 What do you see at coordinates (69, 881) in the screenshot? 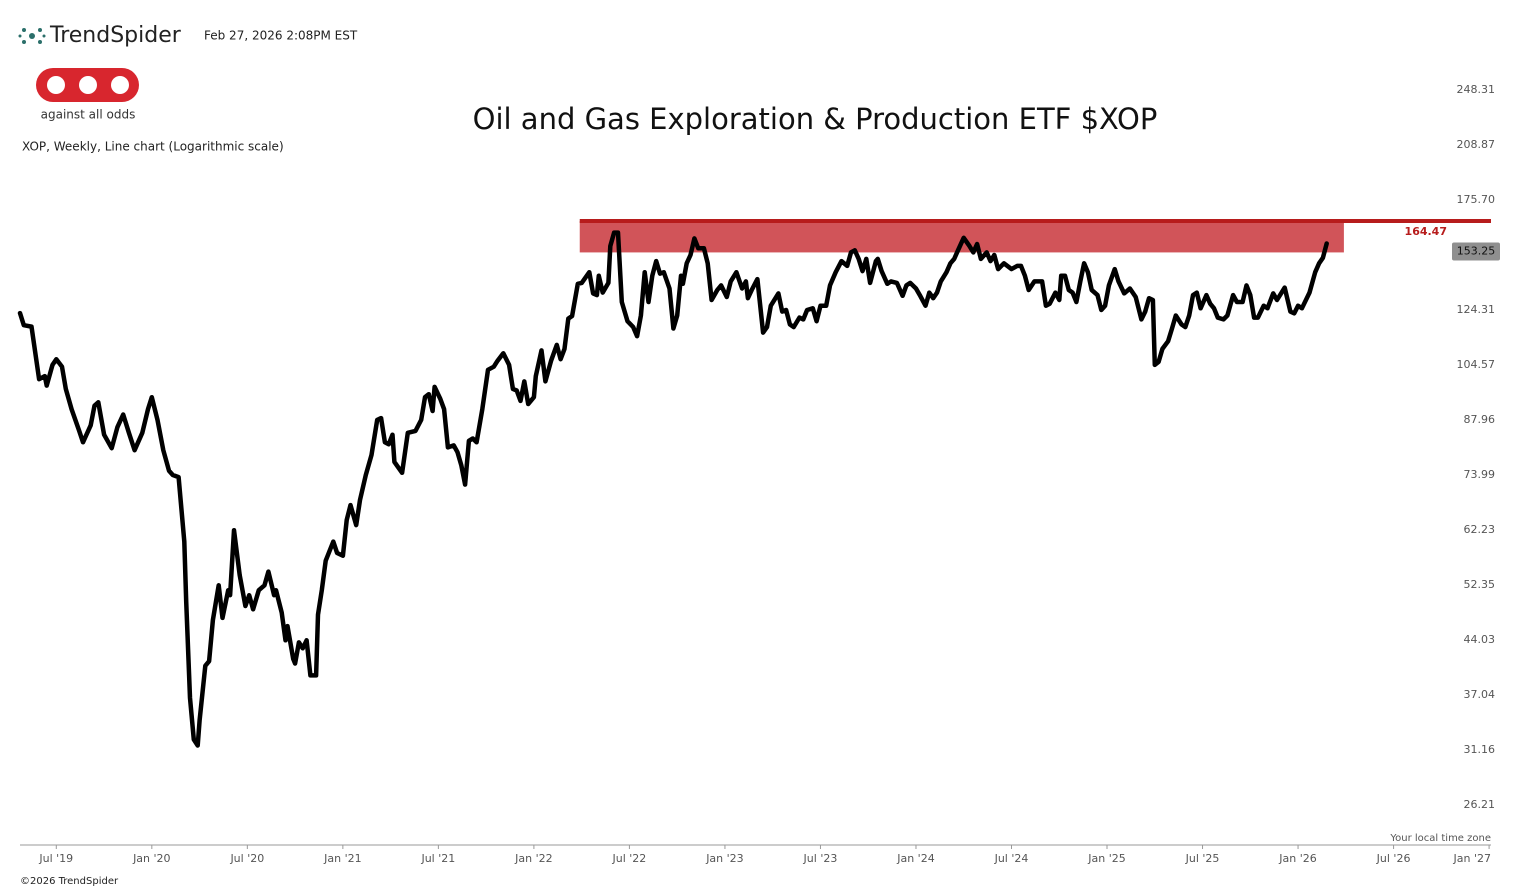
I see `copyright: ©2026 TrendSpider` at bounding box center [69, 881].